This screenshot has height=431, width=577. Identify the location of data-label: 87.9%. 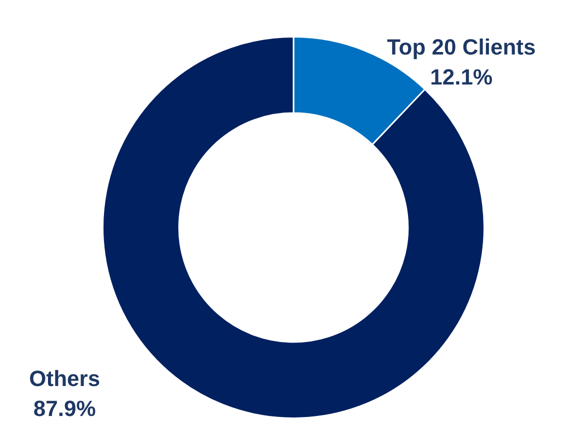
(64, 409).